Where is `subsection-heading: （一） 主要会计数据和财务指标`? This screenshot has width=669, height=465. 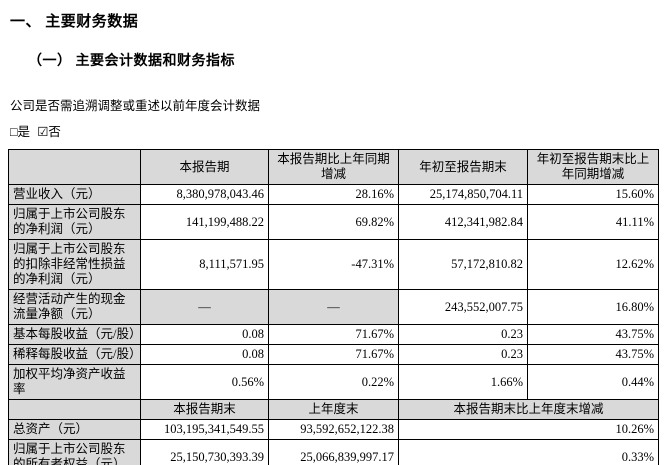
subsection-heading: （一） 主要会计数据和财务指标 is located at coordinates (131, 61).